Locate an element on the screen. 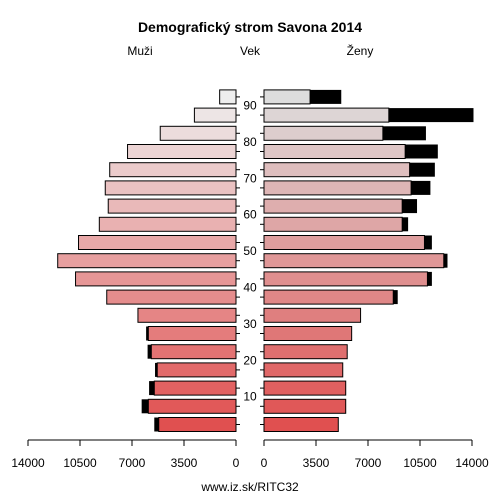  chart-title: Demografický strom Savona 2014 is located at coordinates (250, 27).